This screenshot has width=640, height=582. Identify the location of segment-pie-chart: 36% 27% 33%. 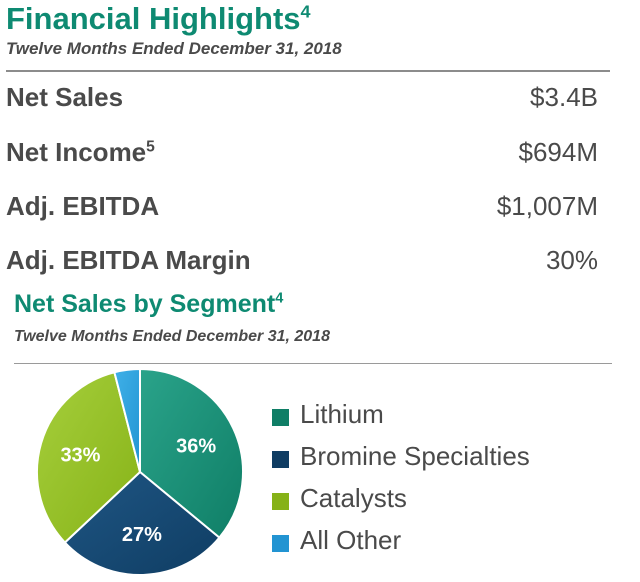
(140, 472).